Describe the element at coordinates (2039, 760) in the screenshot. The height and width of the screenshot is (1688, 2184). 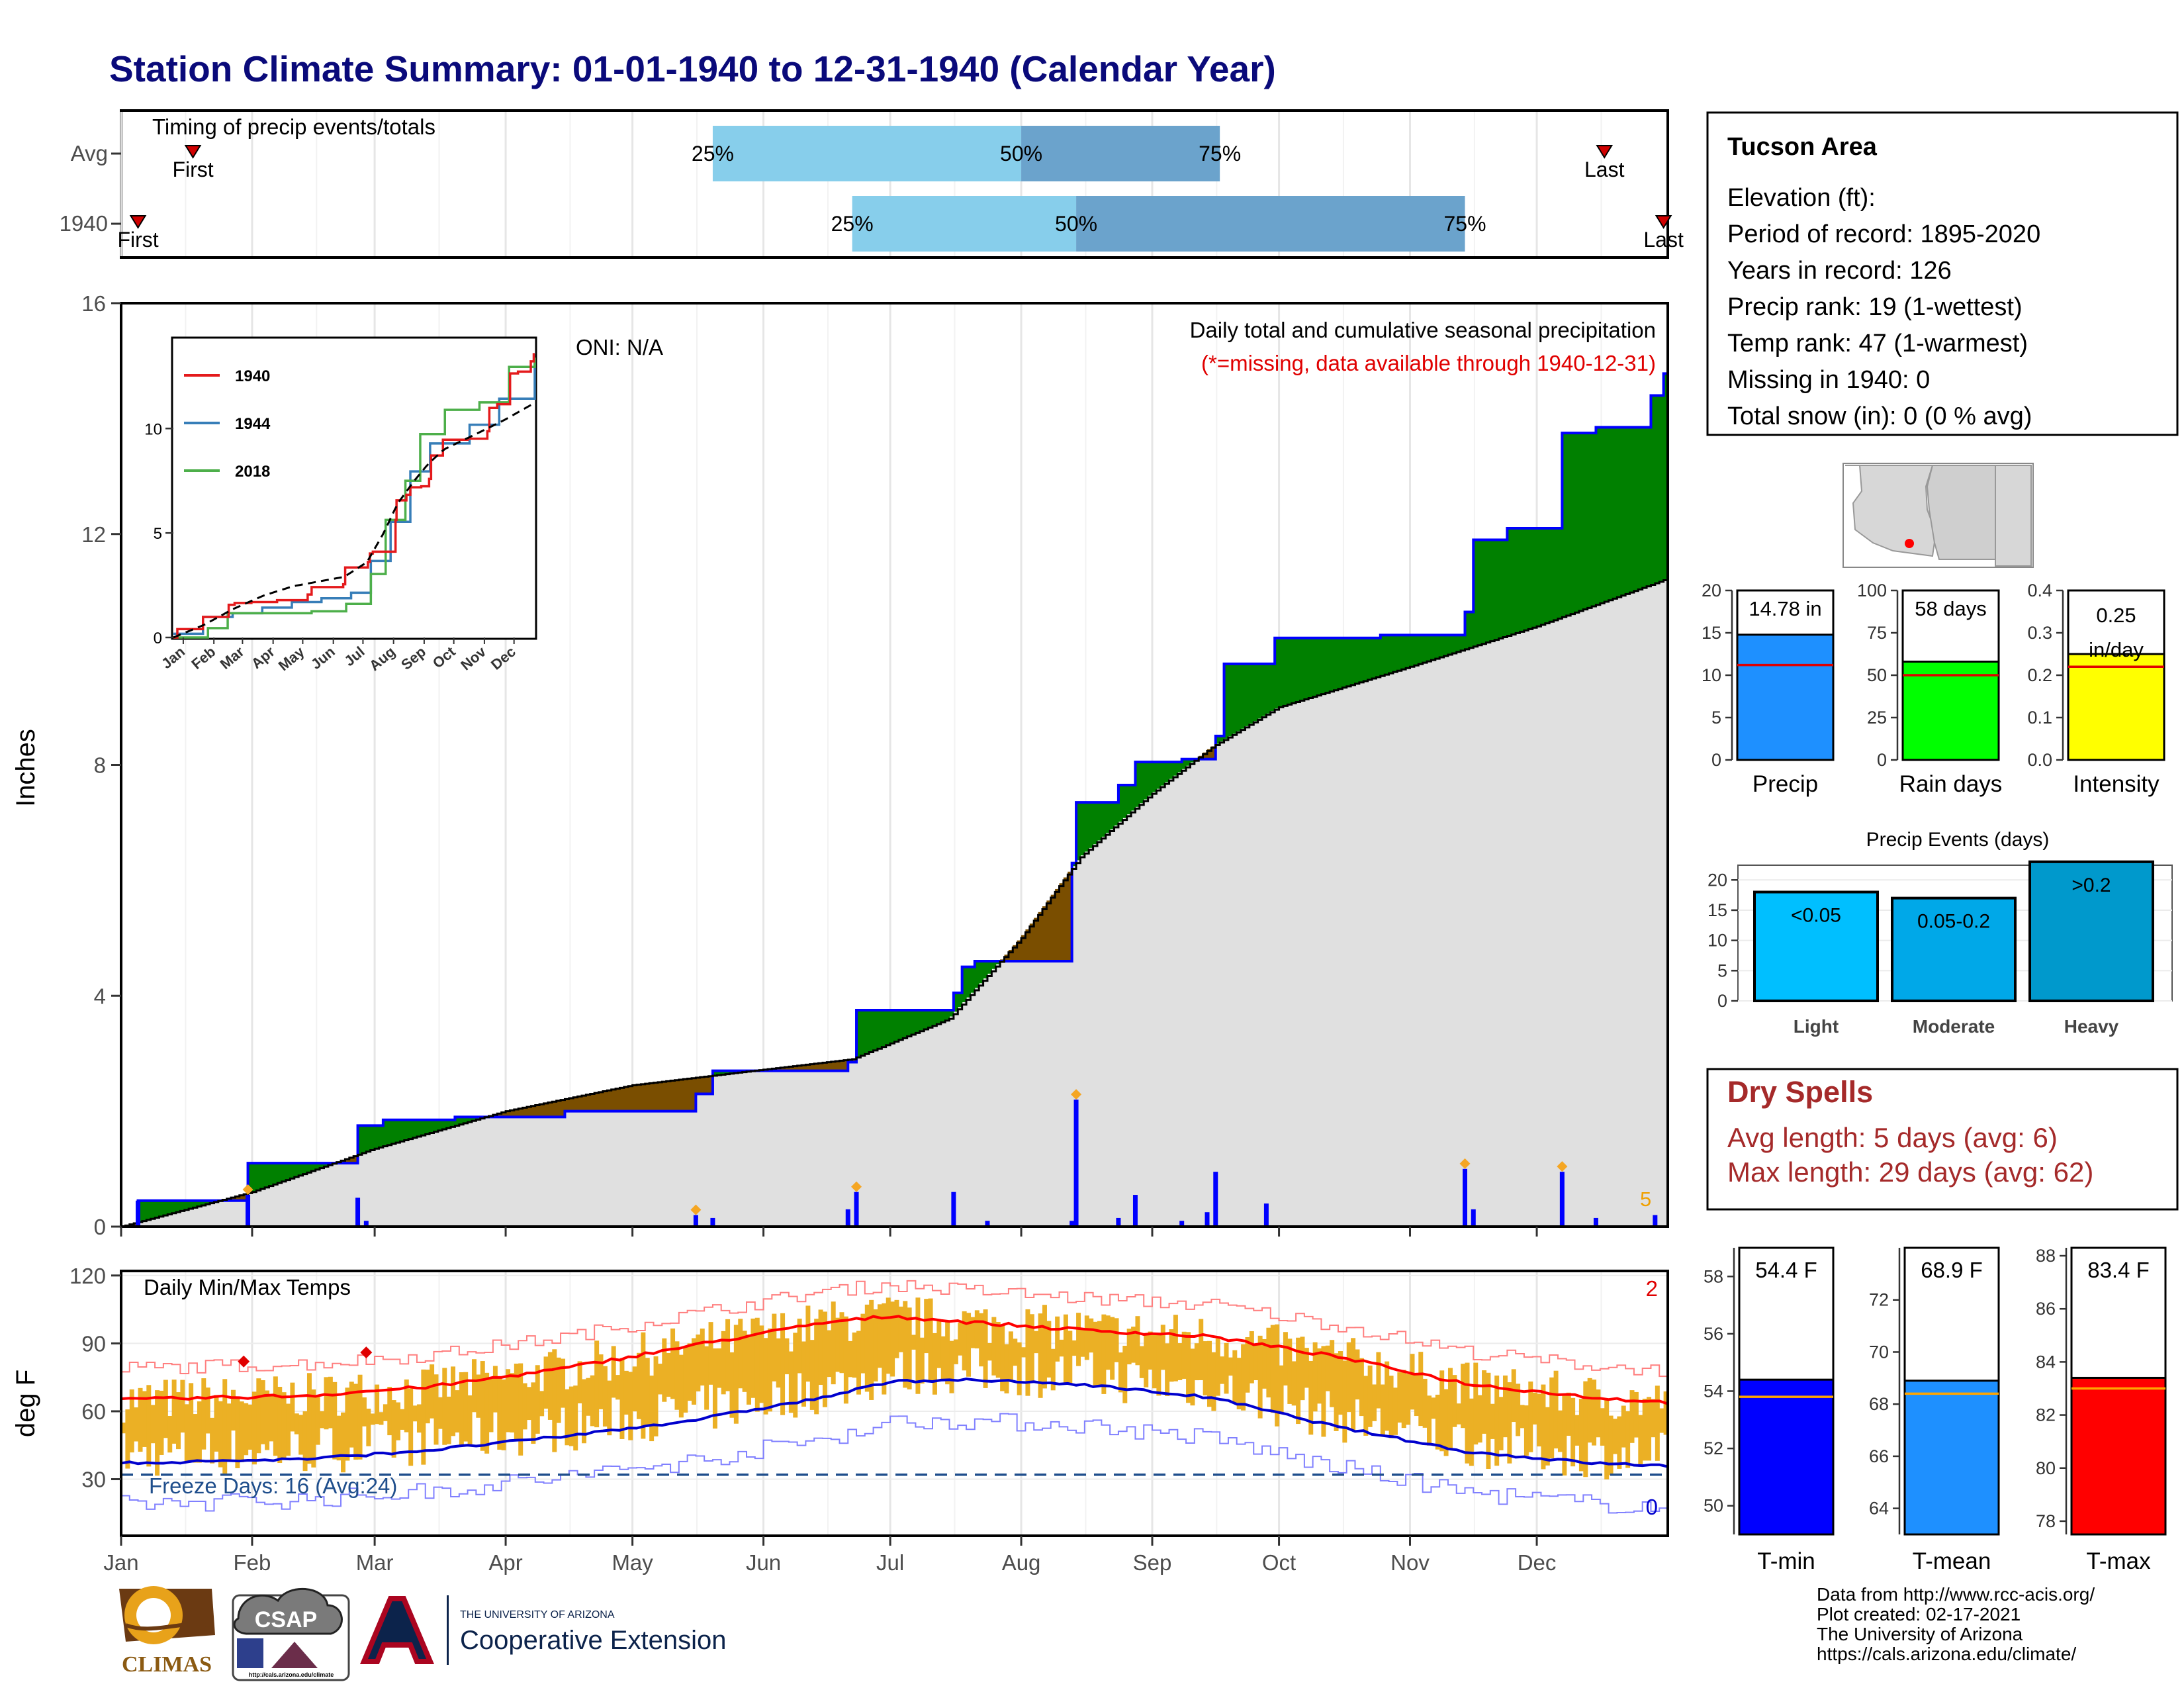
I see `mini-tick-label: 0.0` at that location.